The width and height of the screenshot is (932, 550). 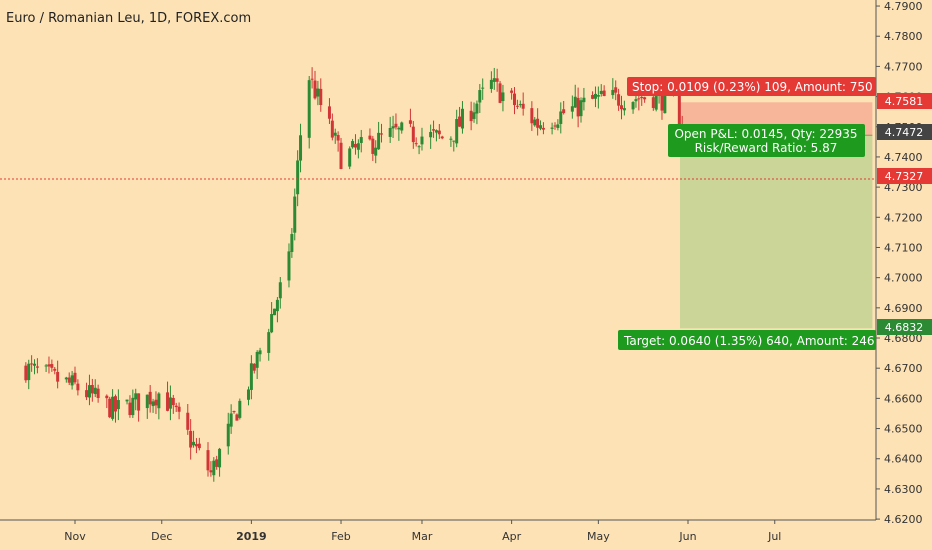 I want to click on entry-price-tag: 4.7472, so click(x=904, y=132).